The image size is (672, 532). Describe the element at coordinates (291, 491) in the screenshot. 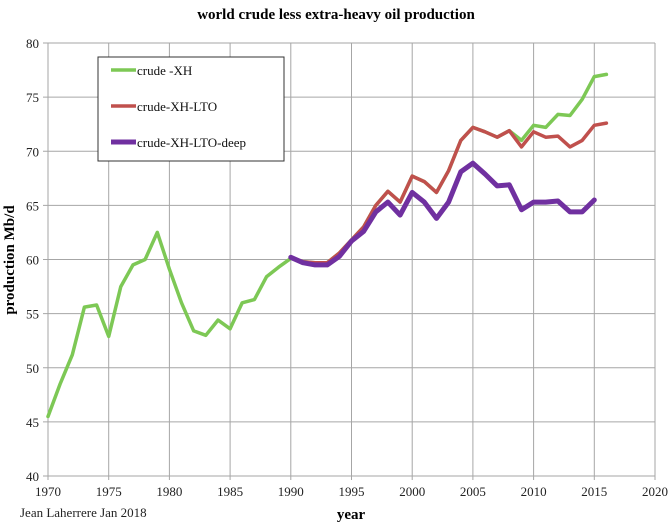

I see `x-tick-label: 1990` at that location.